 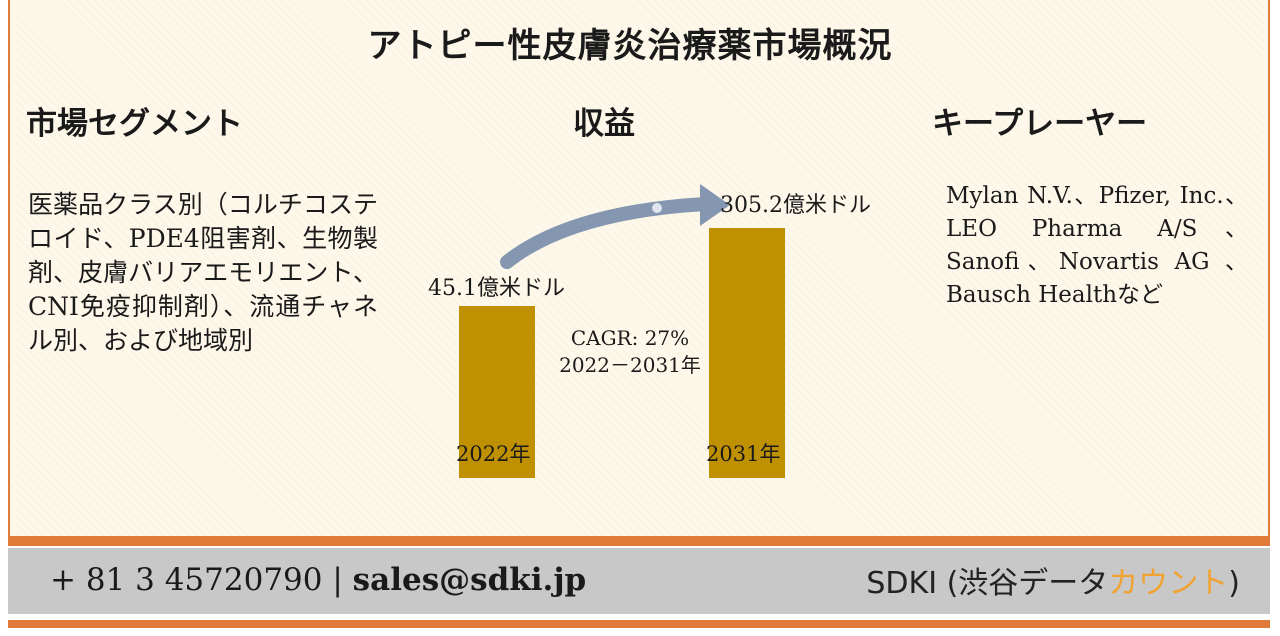 What do you see at coordinates (630, 352) in the screenshot?
I see `cagr-annotation: CAGR: 27% 2022－2031年` at bounding box center [630, 352].